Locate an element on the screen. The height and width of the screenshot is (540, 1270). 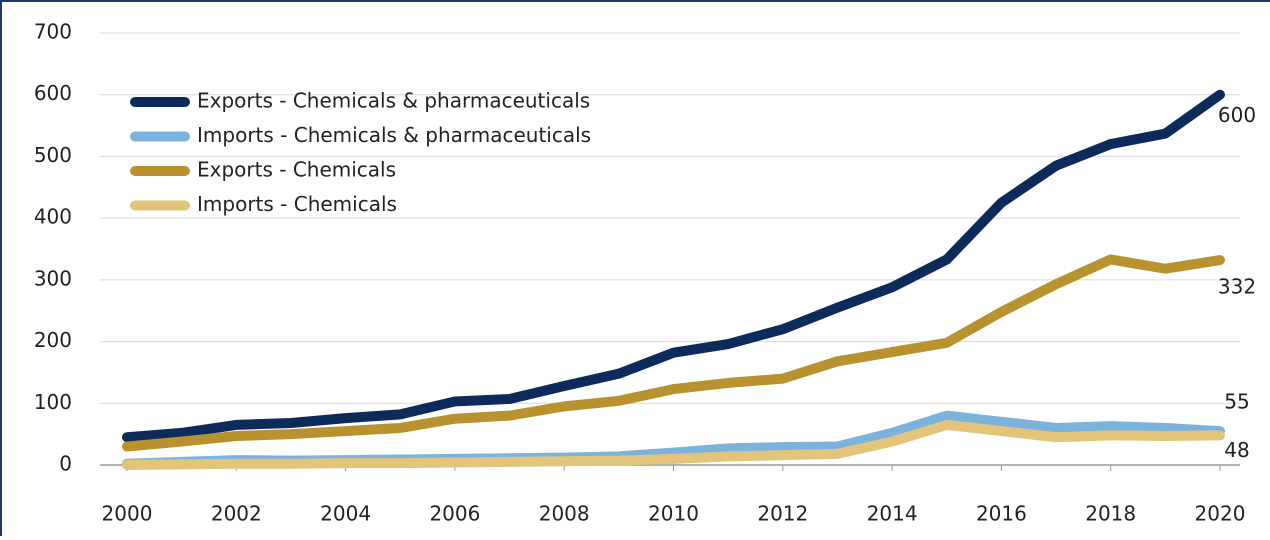
x-tick-label: 2012 is located at coordinates (782, 514).